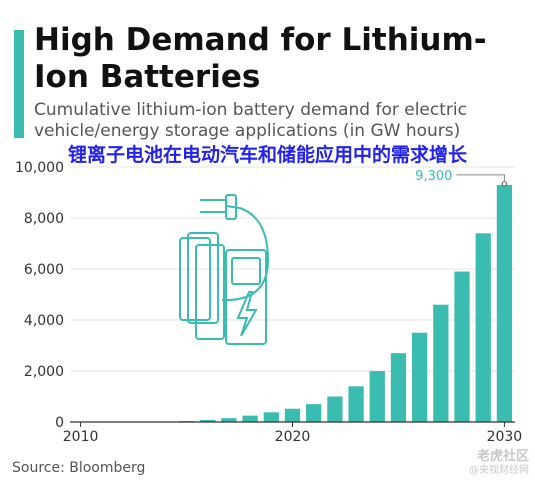 Image resolution: width=535 pixels, height=485 pixels. What do you see at coordinates (79, 468) in the screenshot?
I see `source-note: Source: Bloomberg` at bounding box center [79, 468].